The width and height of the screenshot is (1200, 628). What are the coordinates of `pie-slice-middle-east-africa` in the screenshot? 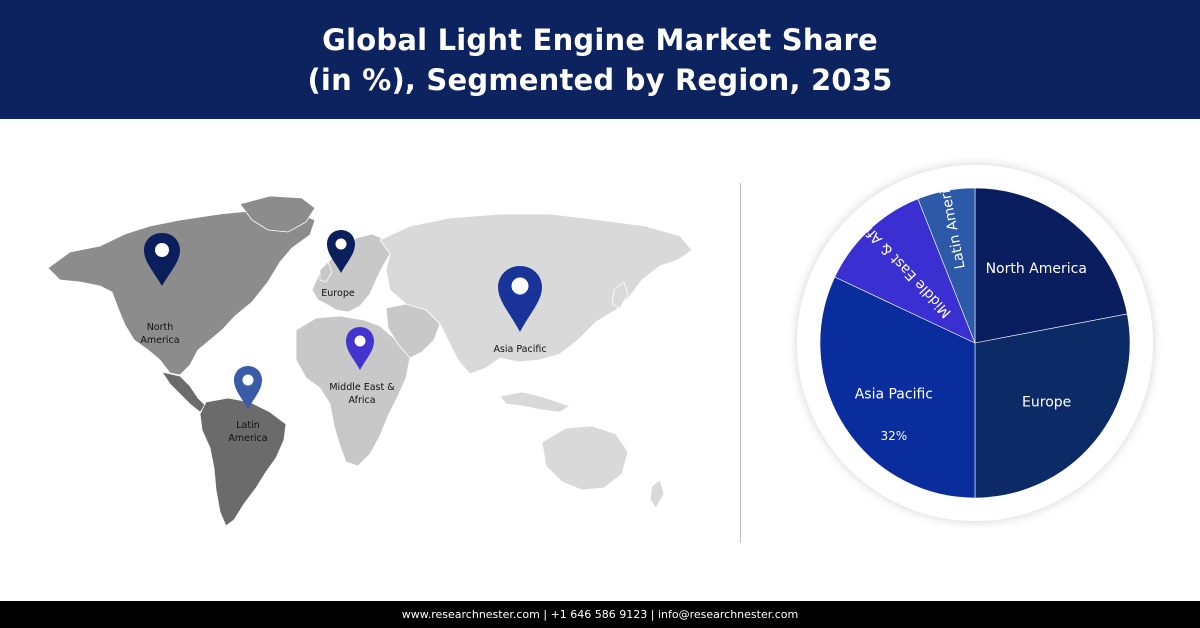 It's located at (905, 271).